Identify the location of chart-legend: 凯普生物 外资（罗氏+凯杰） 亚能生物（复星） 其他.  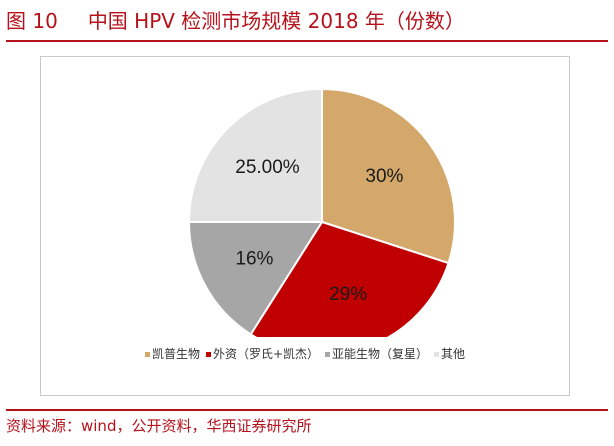
(305, 353).